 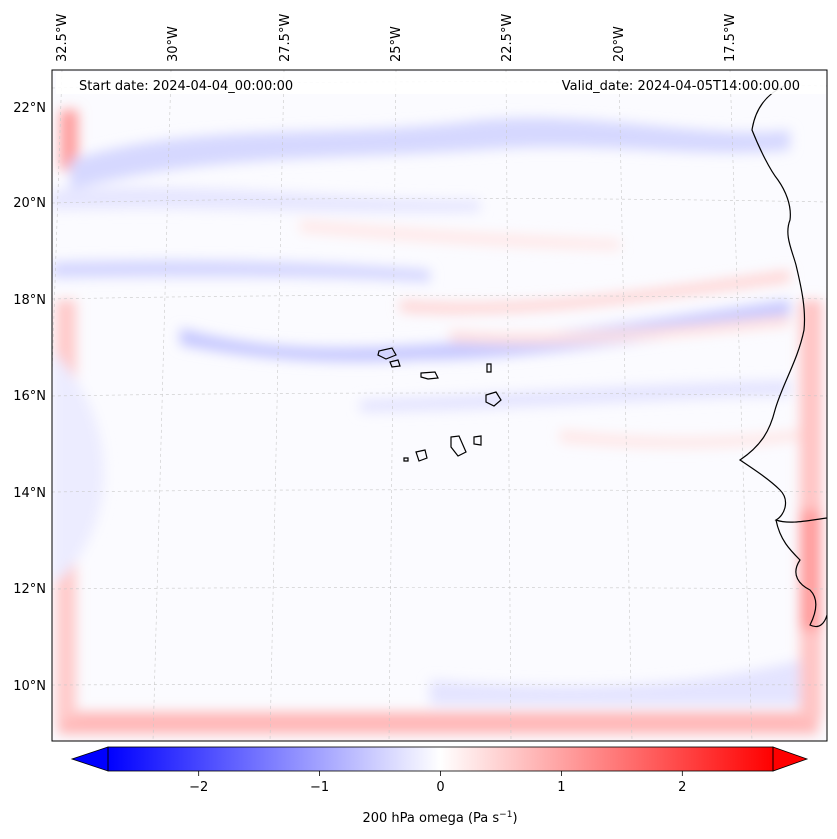 I want to click on valid-date-label: Valid_date: 2024-04-05T14:00:00.00, so click(x=681, y=86).